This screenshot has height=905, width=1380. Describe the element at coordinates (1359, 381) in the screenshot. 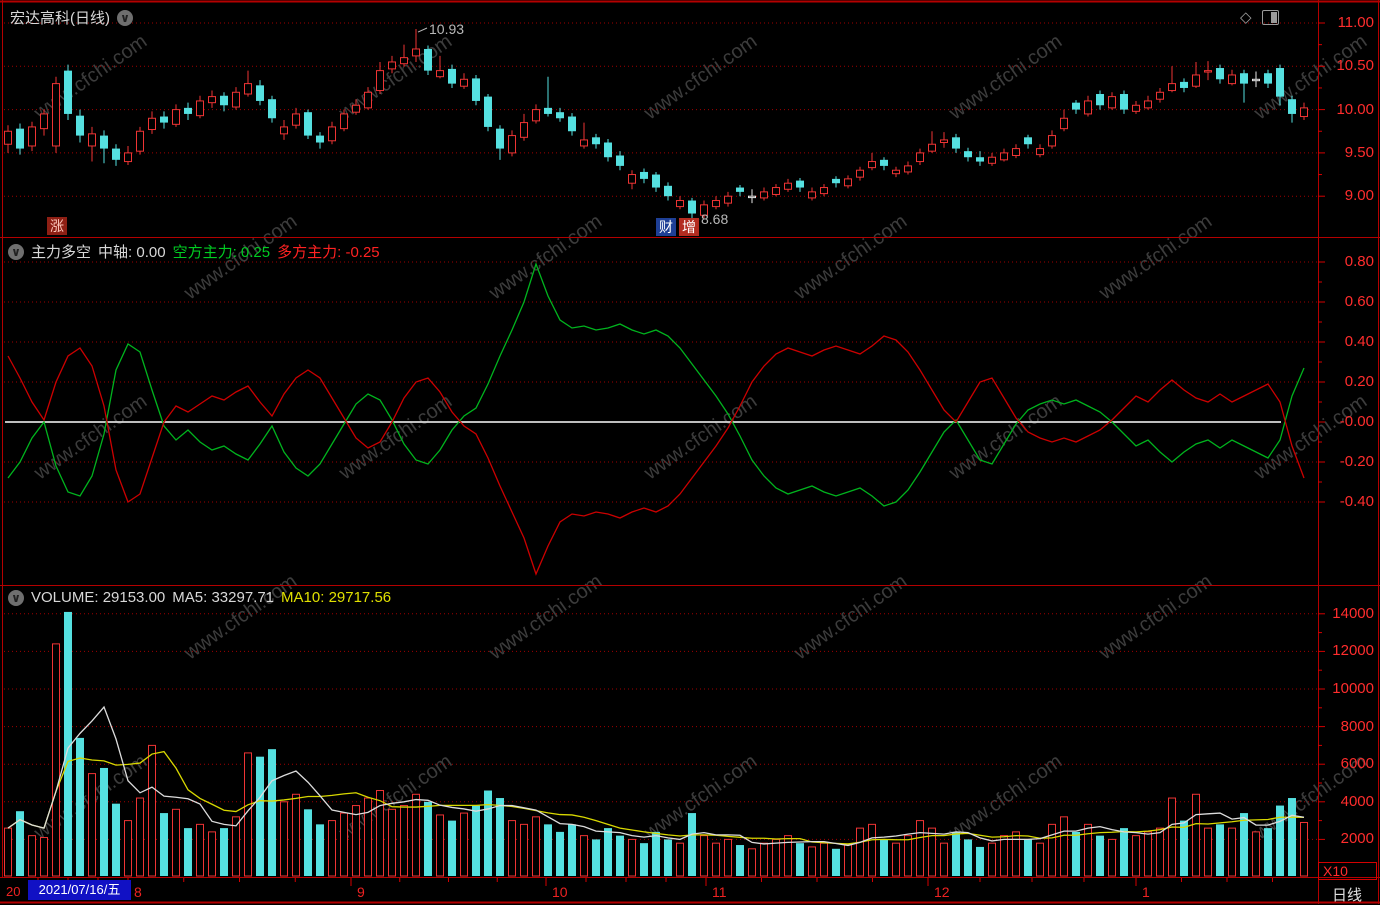

I see `axis-tick-label: 0.20` at that location.